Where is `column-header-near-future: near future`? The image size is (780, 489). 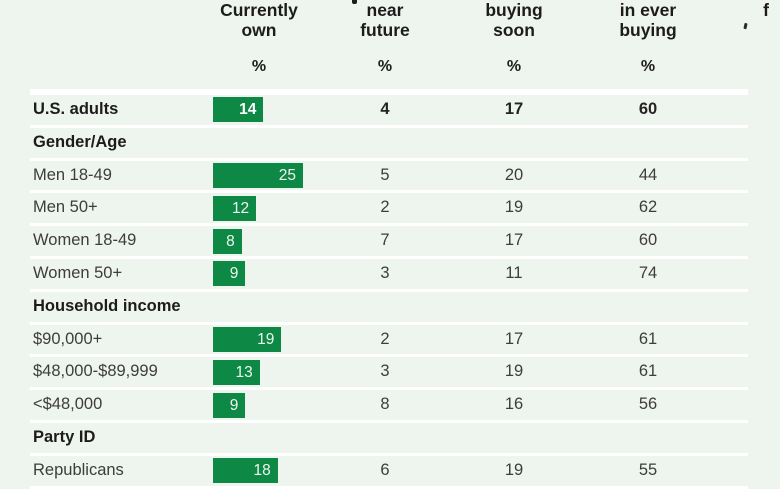
column-header-near-future: near future is located at coordinates (385, 20).